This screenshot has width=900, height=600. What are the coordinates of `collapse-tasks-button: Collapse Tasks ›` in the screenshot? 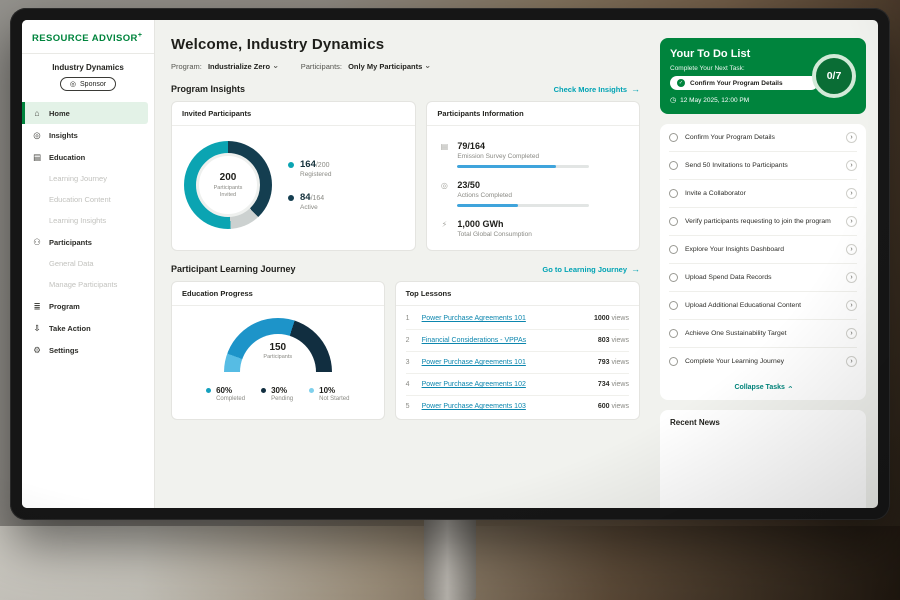 It's located at (763, 387).